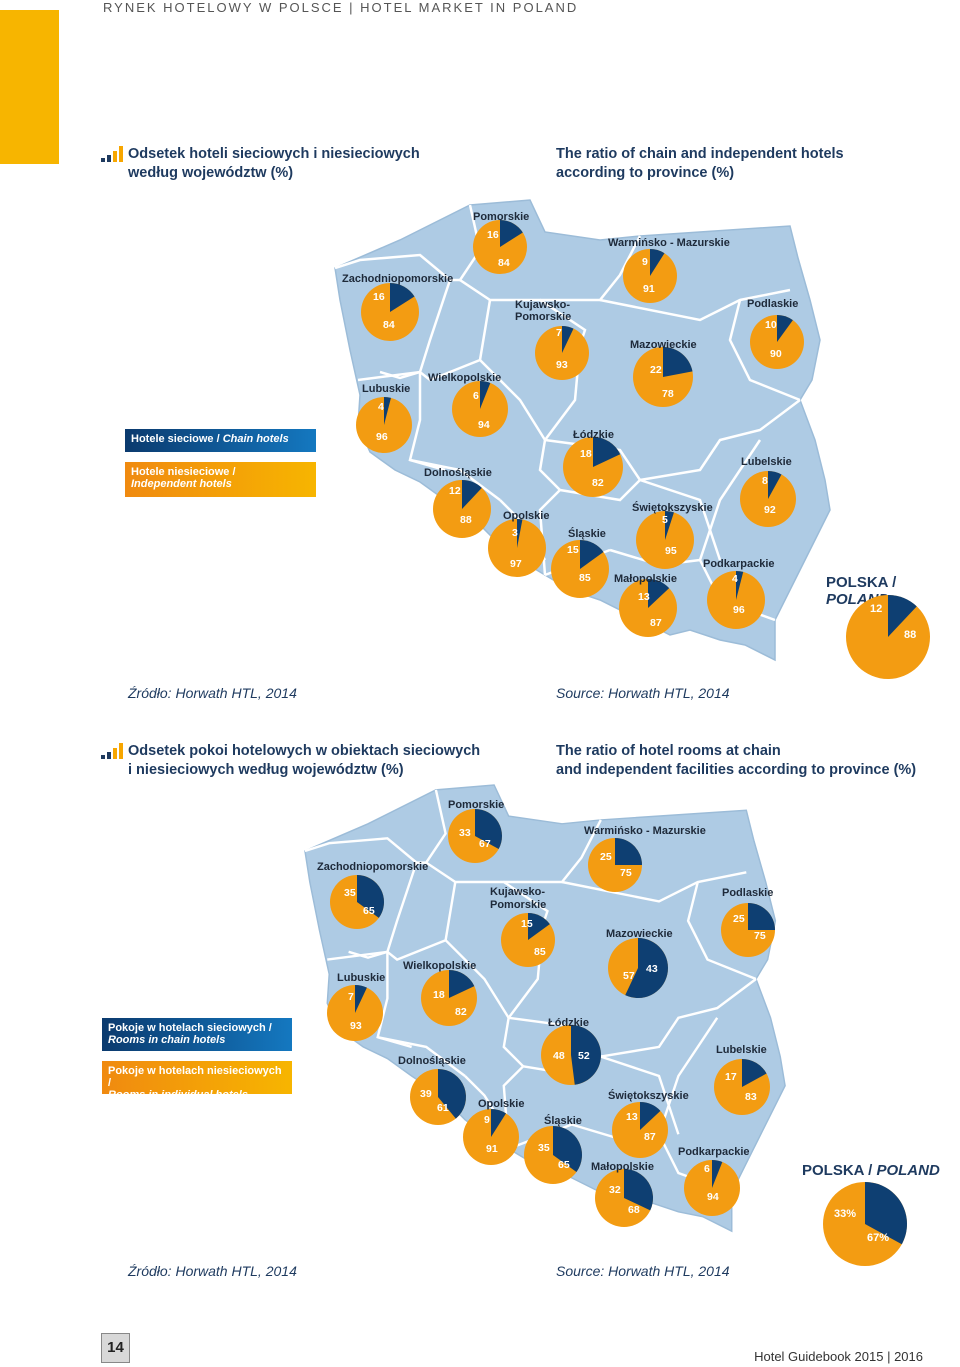 Image resolution: width=960 pixels, height=1367 pixels. What do you see at coordinates (487, 1120) in the screenshot?
I see `chain-value-label: 9` at bounding box center [487, 1120].